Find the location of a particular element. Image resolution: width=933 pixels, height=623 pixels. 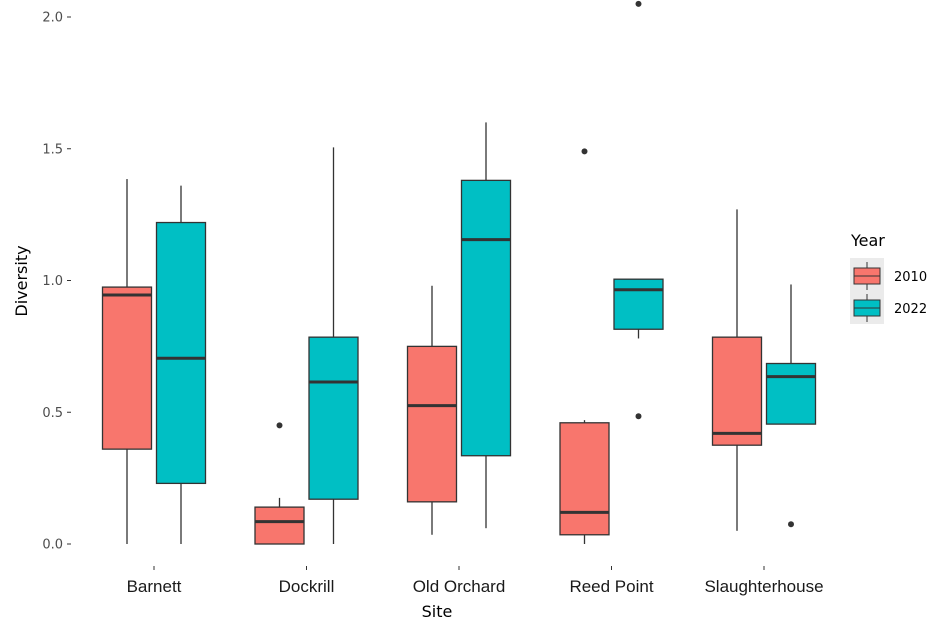

x-category-label: Slaughterhouse is located at coordinates (763, 586).